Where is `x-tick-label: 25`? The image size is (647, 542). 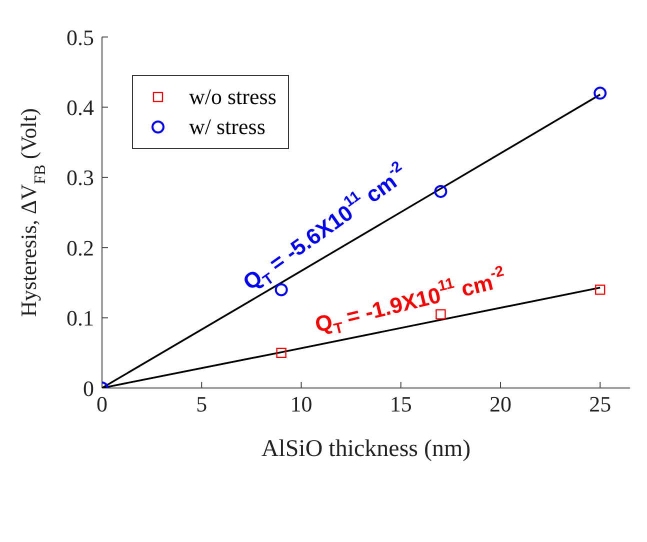 x-tick-label: 25 is located at coordinates (600, 404).